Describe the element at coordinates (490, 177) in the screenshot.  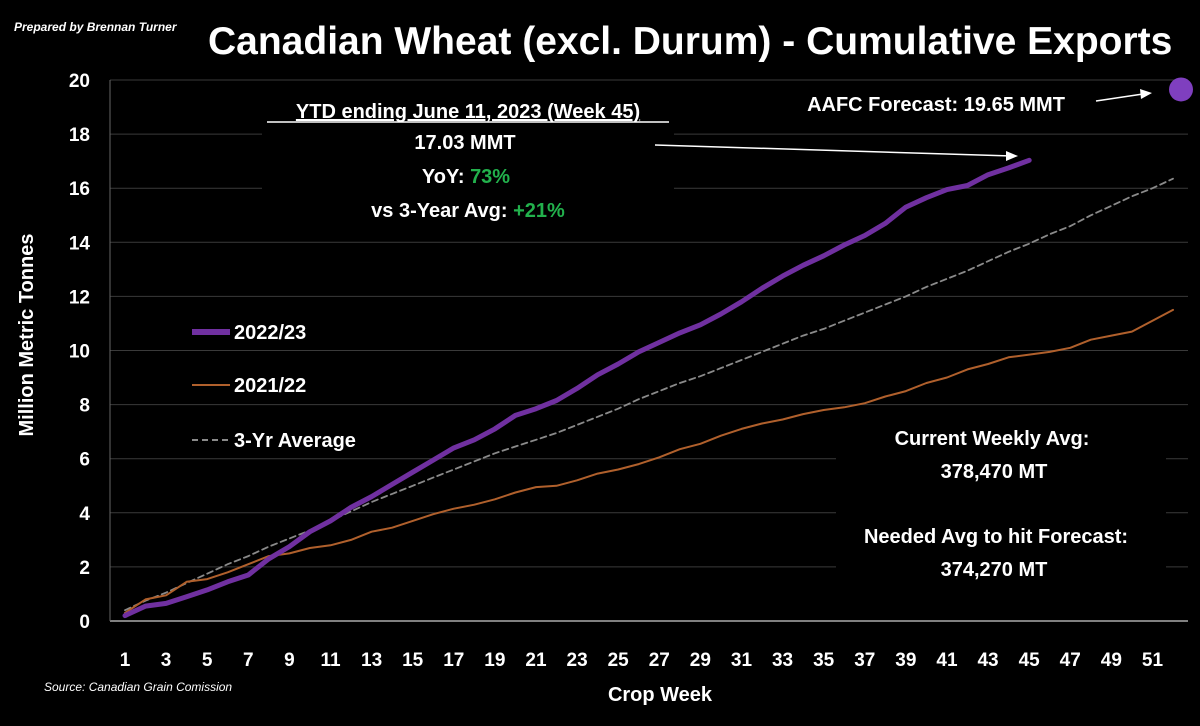
I see `yoy-value: 73%` at that location.